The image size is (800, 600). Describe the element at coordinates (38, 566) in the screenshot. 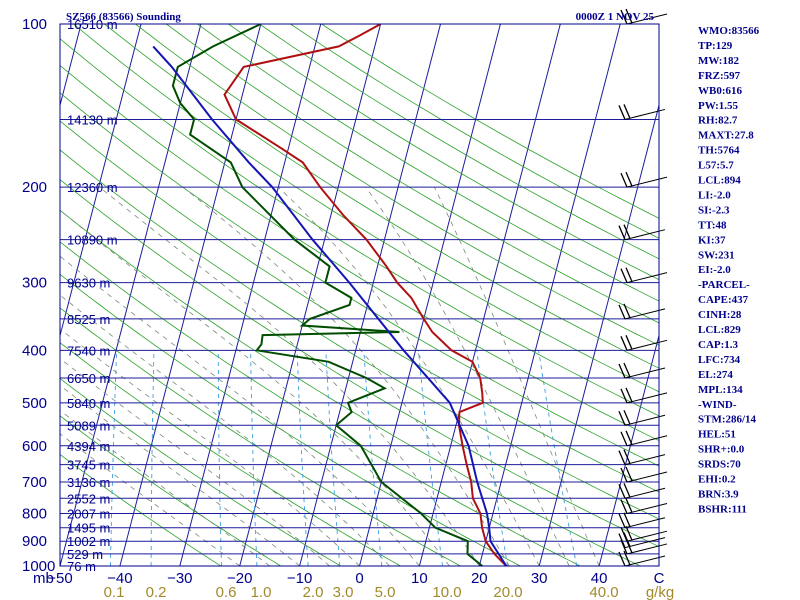

I see `pressure-tick-label: 1000` at that location.